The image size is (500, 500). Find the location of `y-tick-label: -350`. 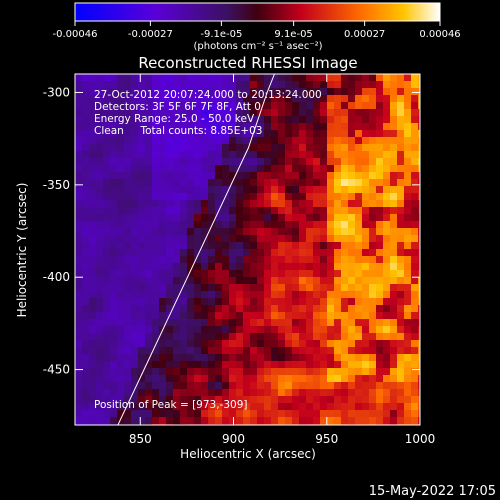

y-tick-label: -350 is located at coordinates (56, 185).